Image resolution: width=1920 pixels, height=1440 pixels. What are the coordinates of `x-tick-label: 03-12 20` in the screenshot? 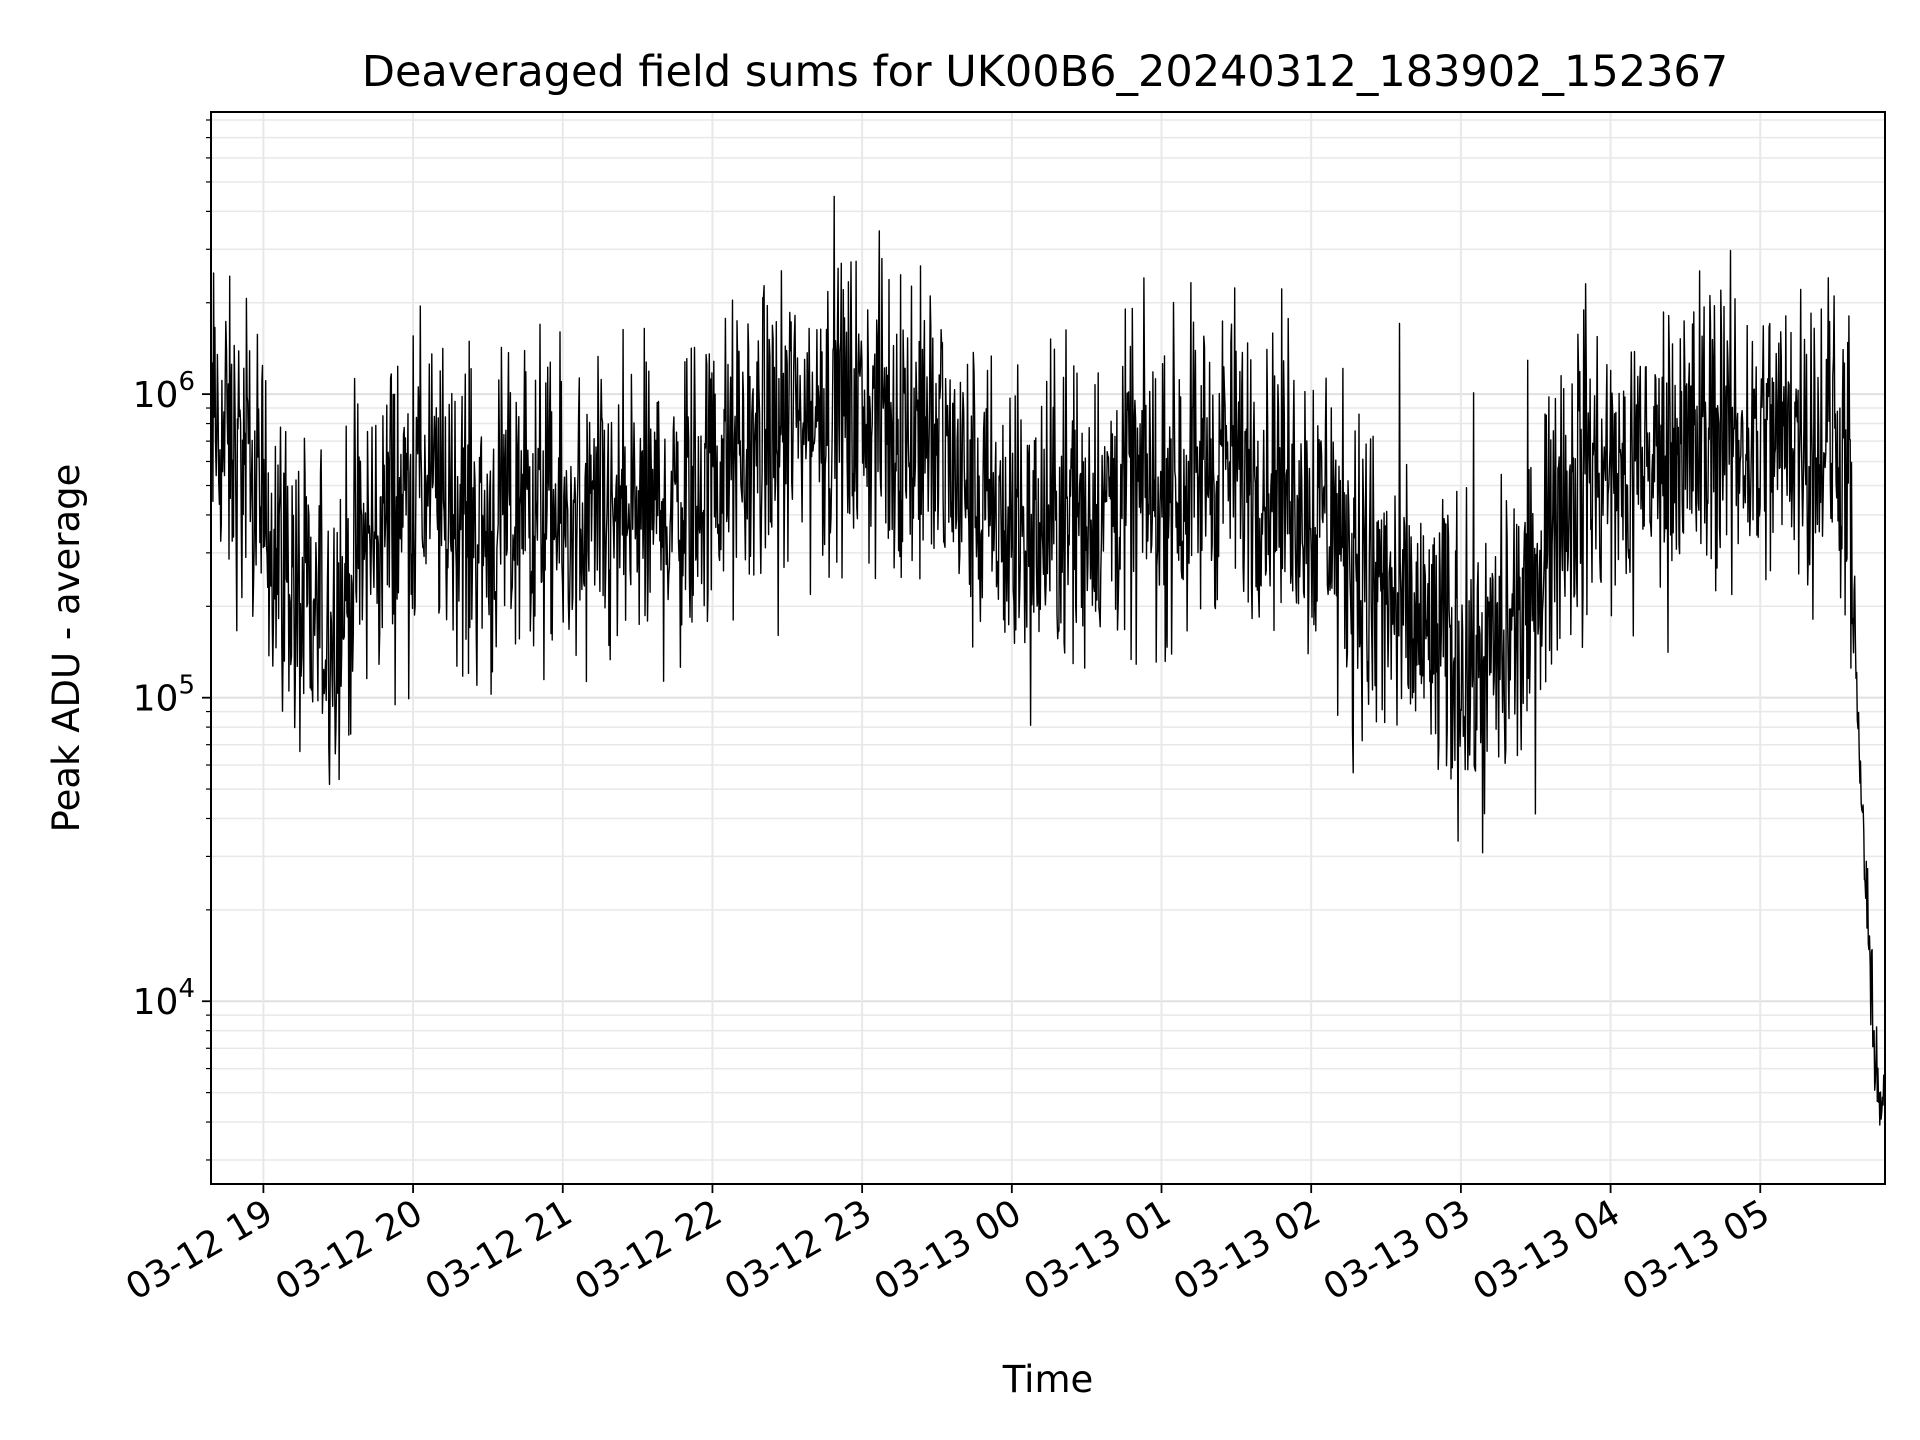 It's located at (349, 1250).